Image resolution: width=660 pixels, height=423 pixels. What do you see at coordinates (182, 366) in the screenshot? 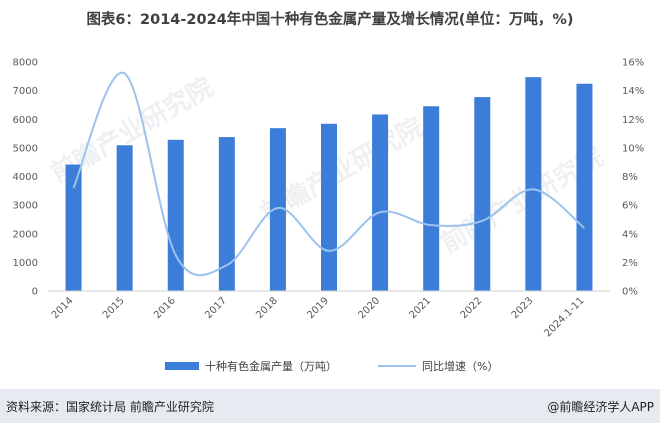
I see `legend-bar-swatch` at bounding box center [182, 366].